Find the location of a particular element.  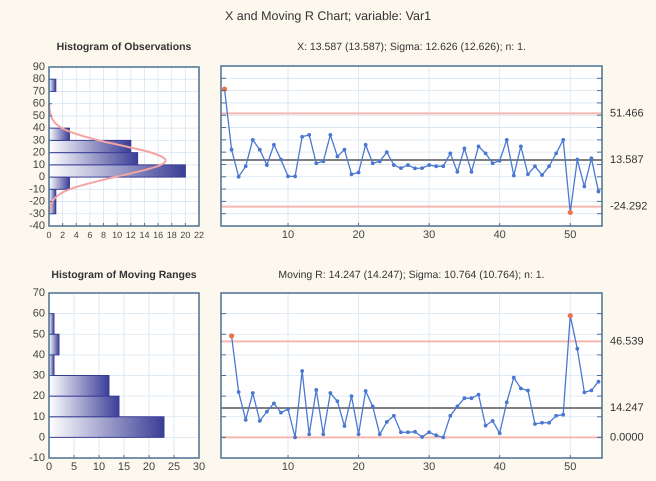

x-tick-label: 15 is located at coordinates (124, 467).